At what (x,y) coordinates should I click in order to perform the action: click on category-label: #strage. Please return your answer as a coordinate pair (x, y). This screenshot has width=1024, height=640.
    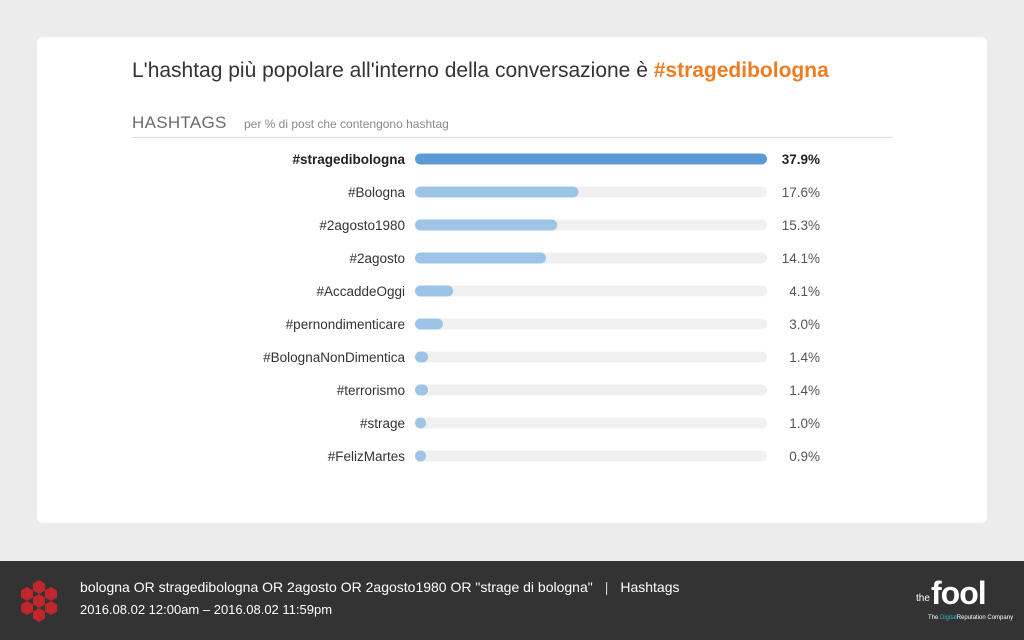
    Looking at the image, I should click on (382, 423).